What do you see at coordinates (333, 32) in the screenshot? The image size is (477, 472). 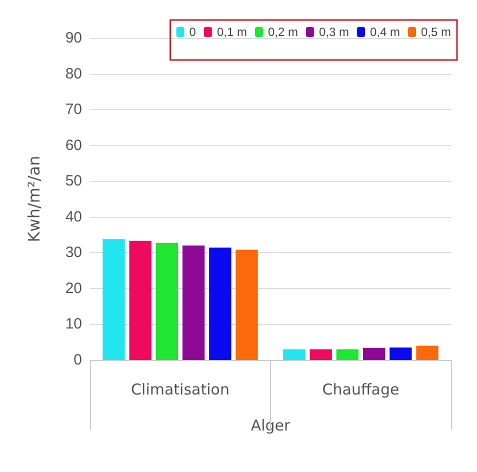 I see `legend-label: 0,3 m` at bounding box center [333, 32].